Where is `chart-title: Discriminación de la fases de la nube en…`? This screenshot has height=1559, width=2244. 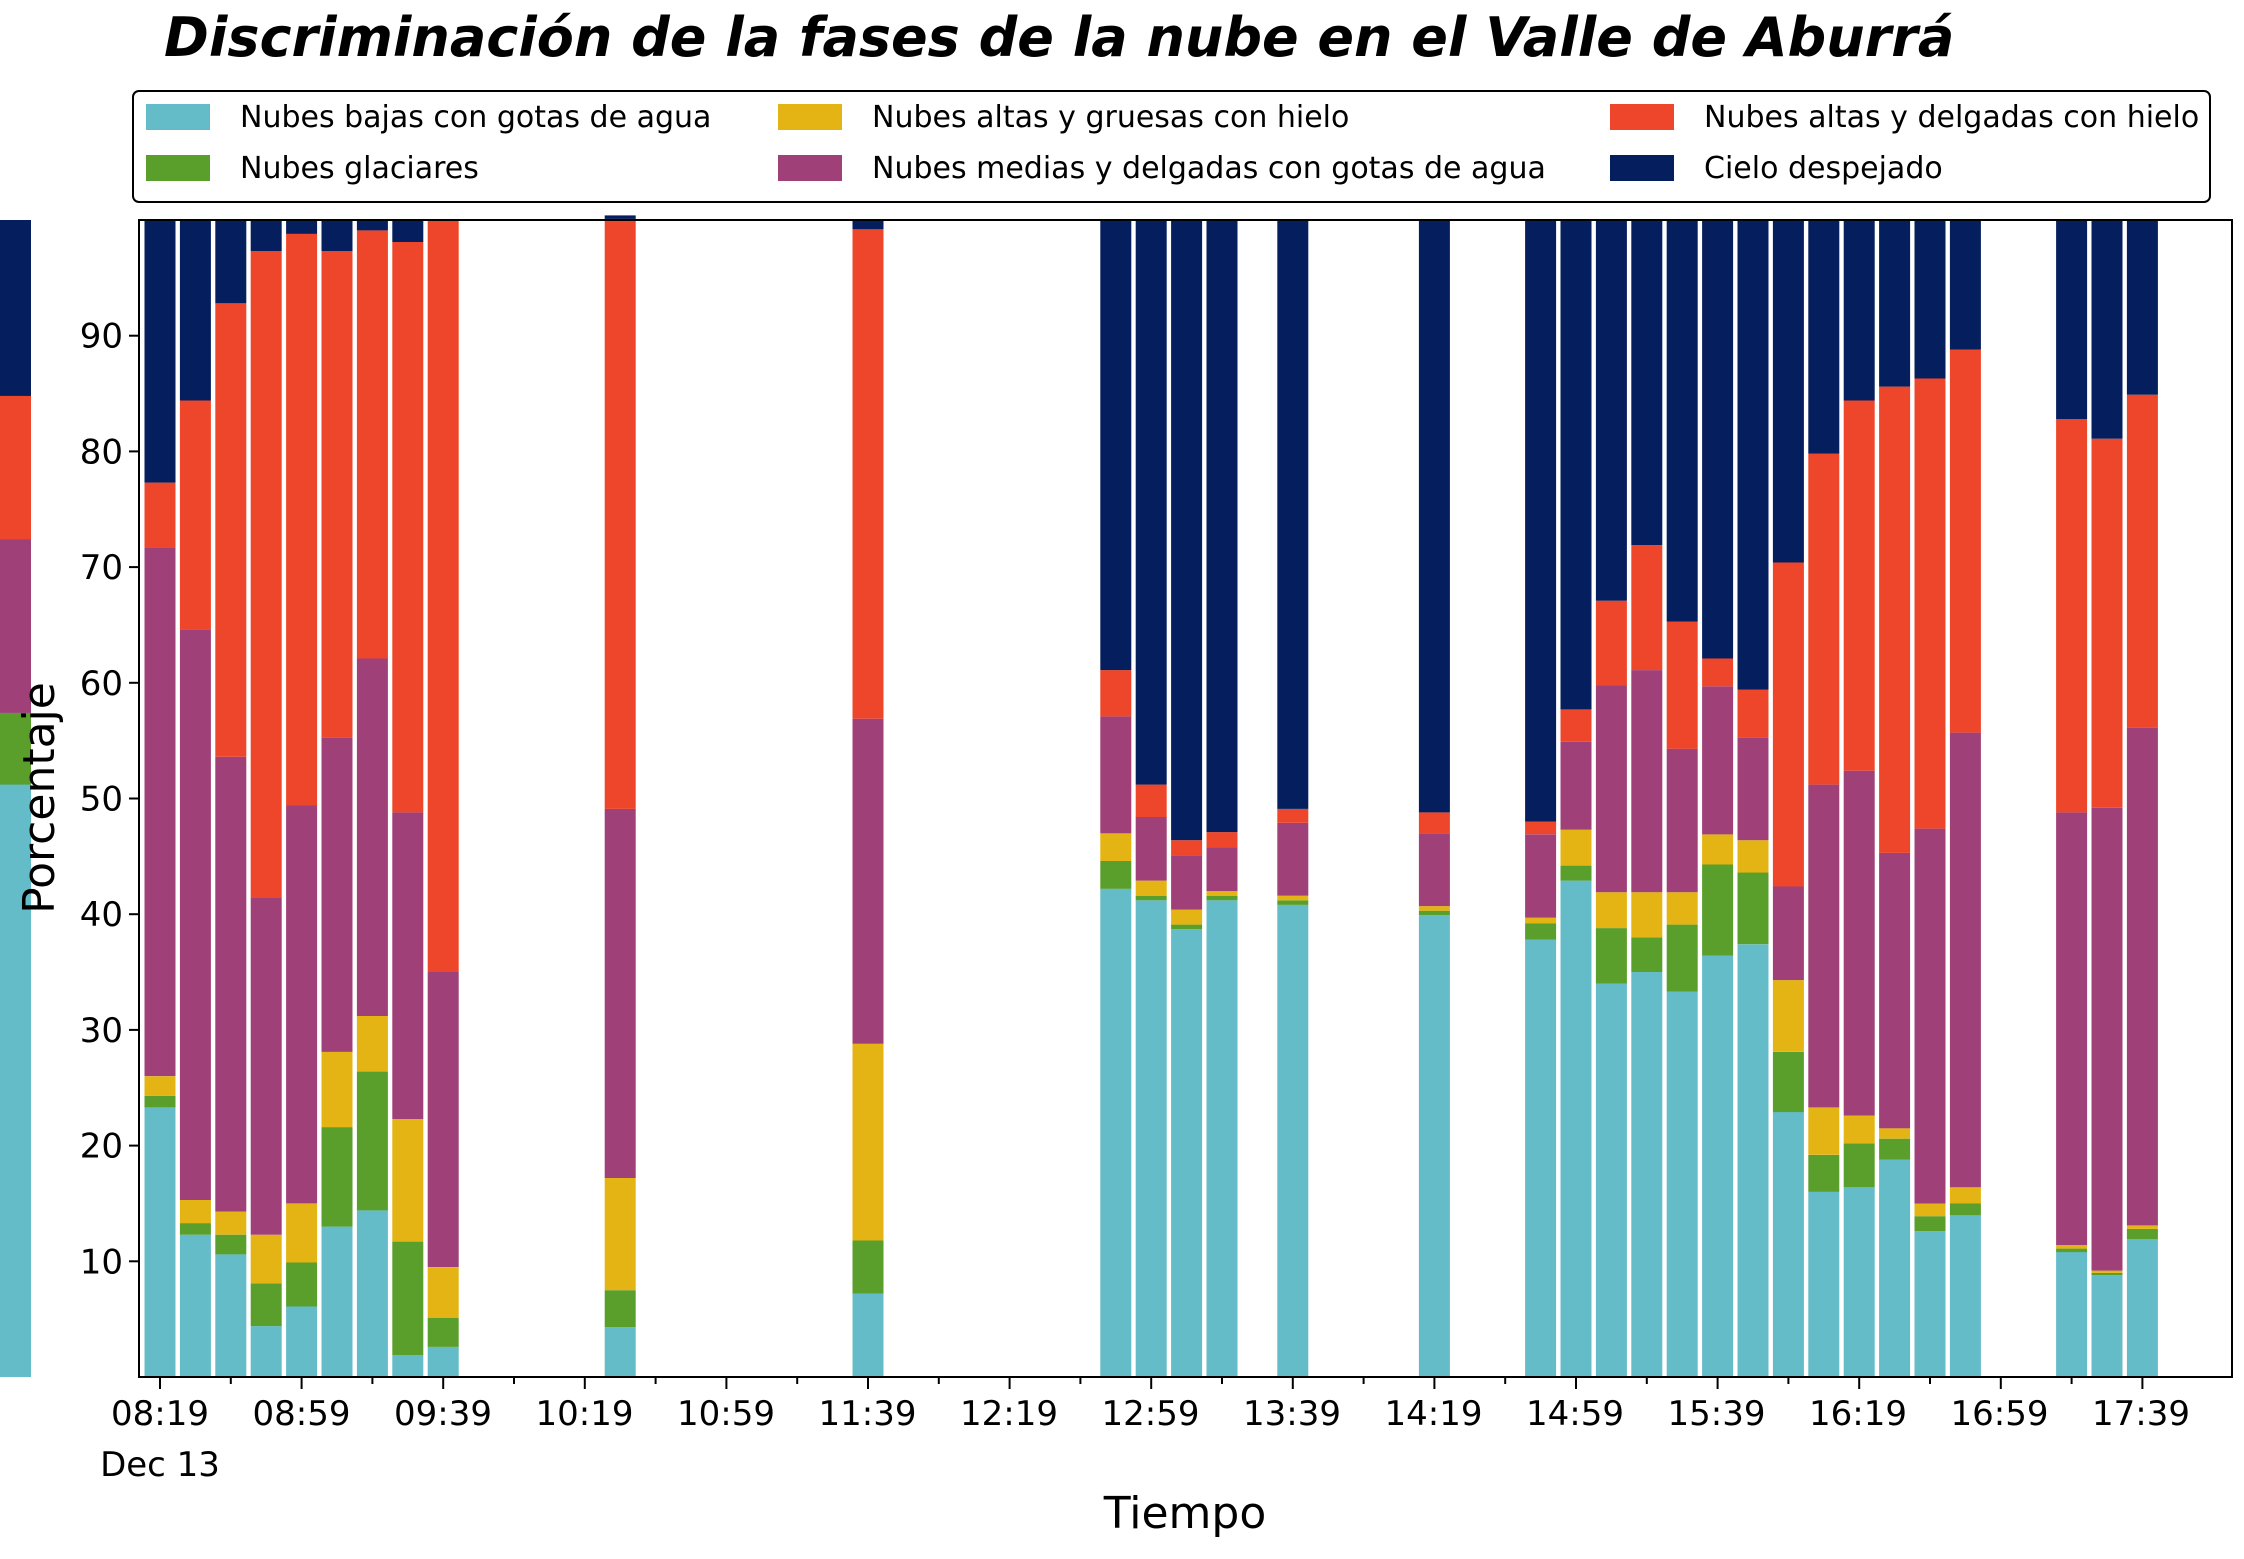
chart-title: Discriminación de la fases de la nube en… is located at coordinates (1059, 37).